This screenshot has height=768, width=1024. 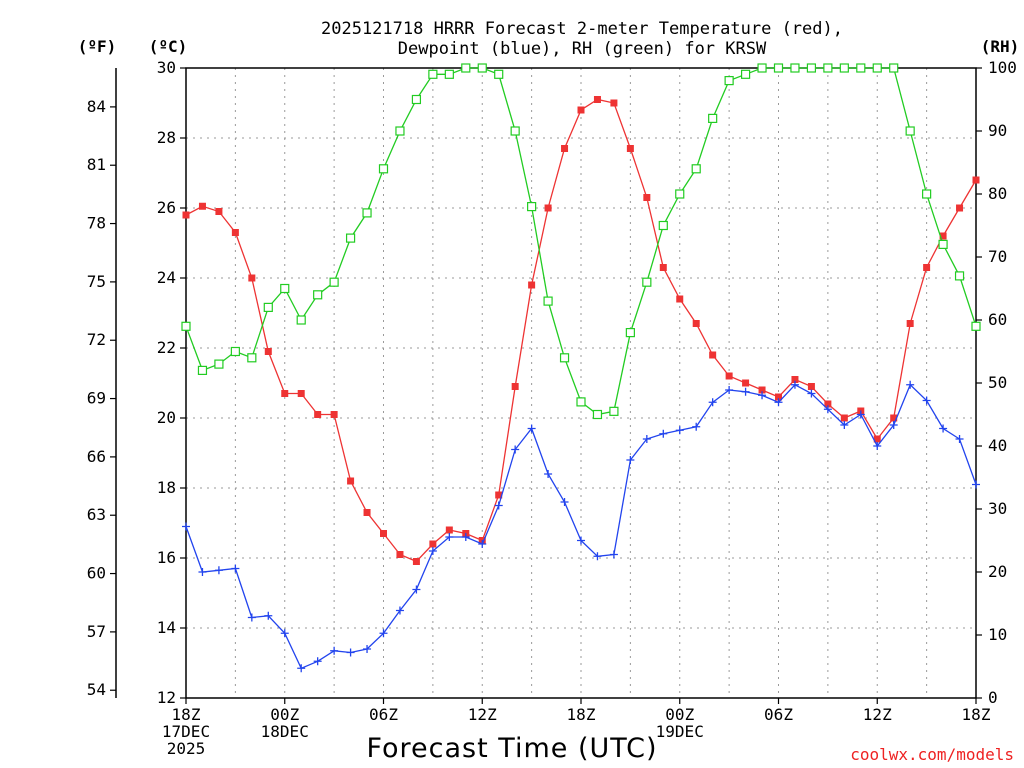 I want to click on rh-tick-label: 0, so click(x=993, y=697).